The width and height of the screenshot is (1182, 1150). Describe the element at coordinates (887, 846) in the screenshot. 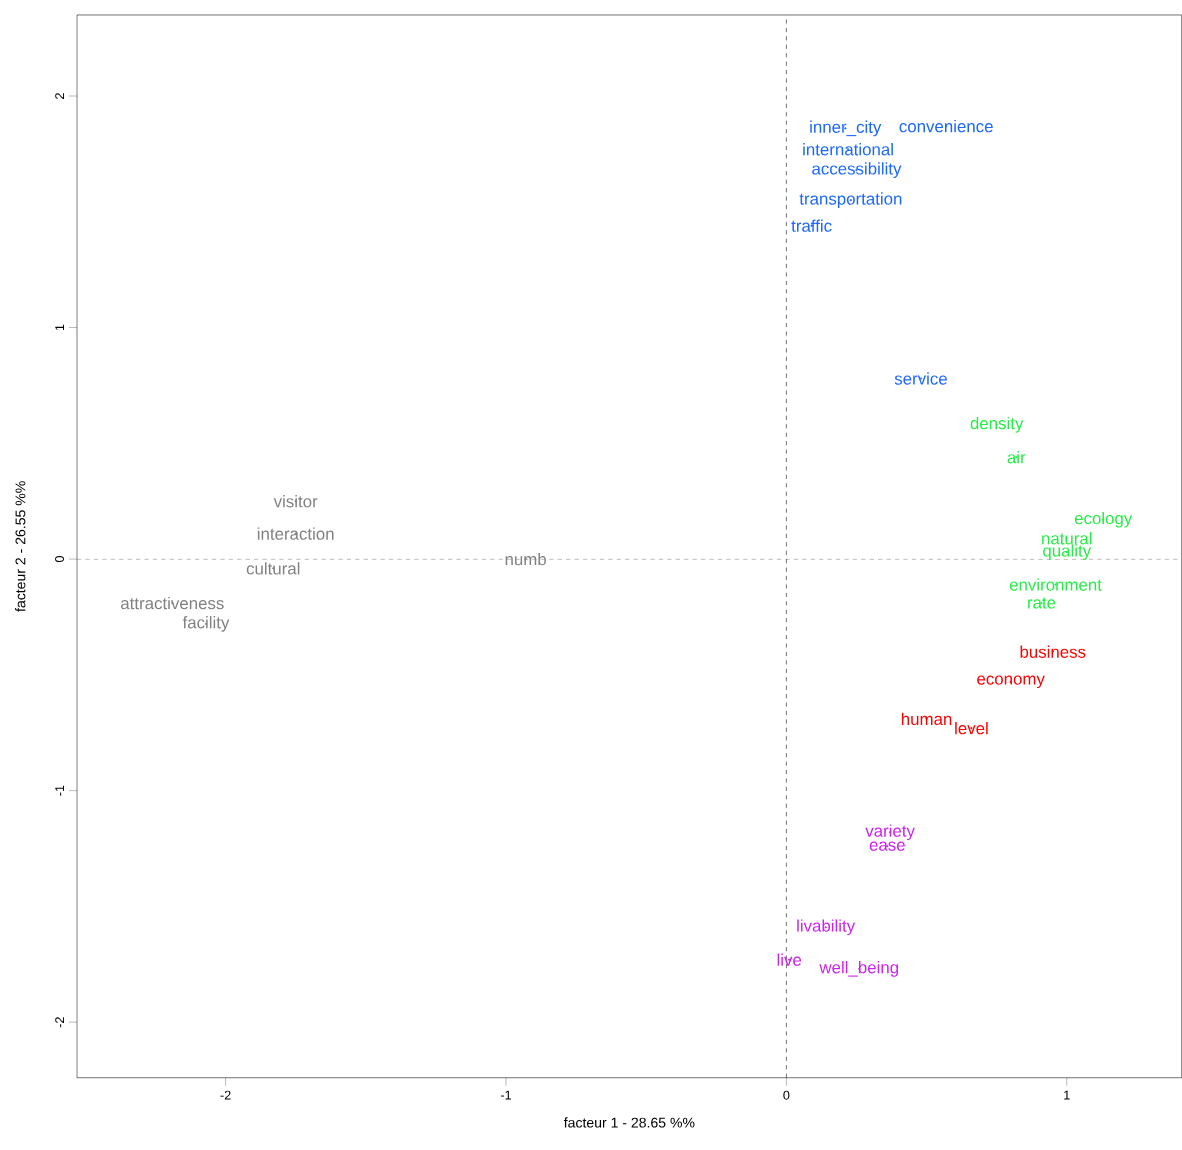

I see `data-label: ease` at that location.